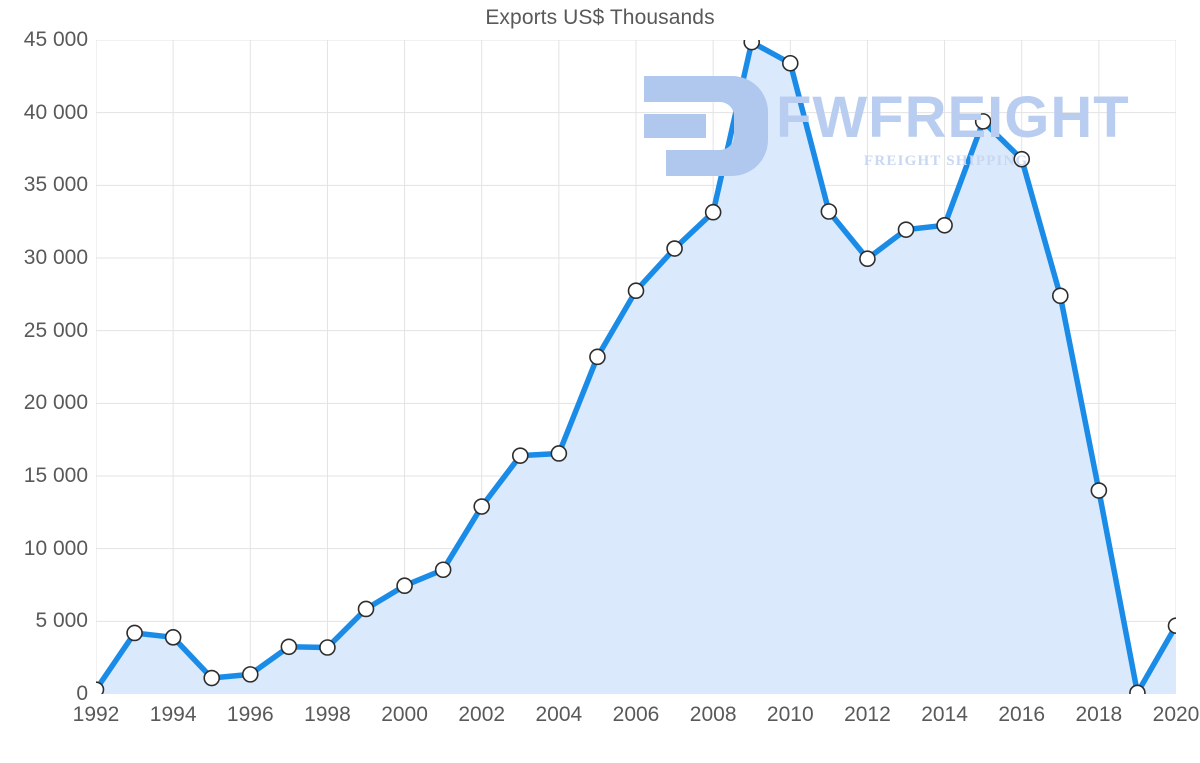  I want to click on x-axis-tick-label: 2014, so click(944, 714).